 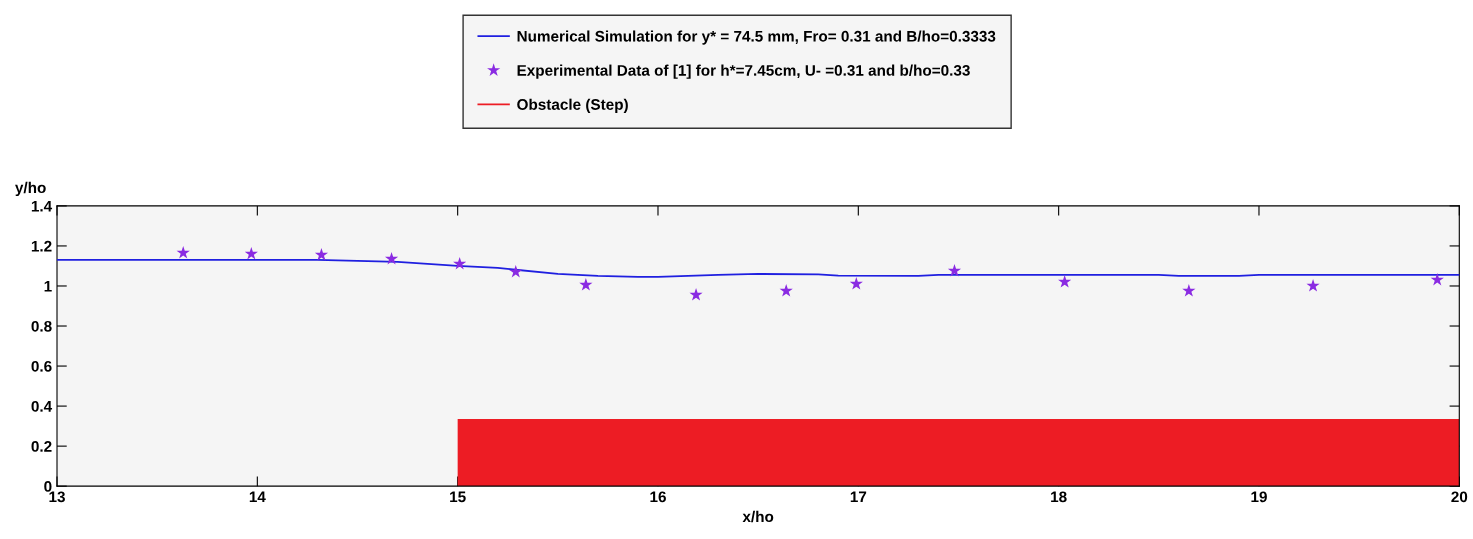 I want to click on x-tick-label: 20, so click(x=1459, y=497).